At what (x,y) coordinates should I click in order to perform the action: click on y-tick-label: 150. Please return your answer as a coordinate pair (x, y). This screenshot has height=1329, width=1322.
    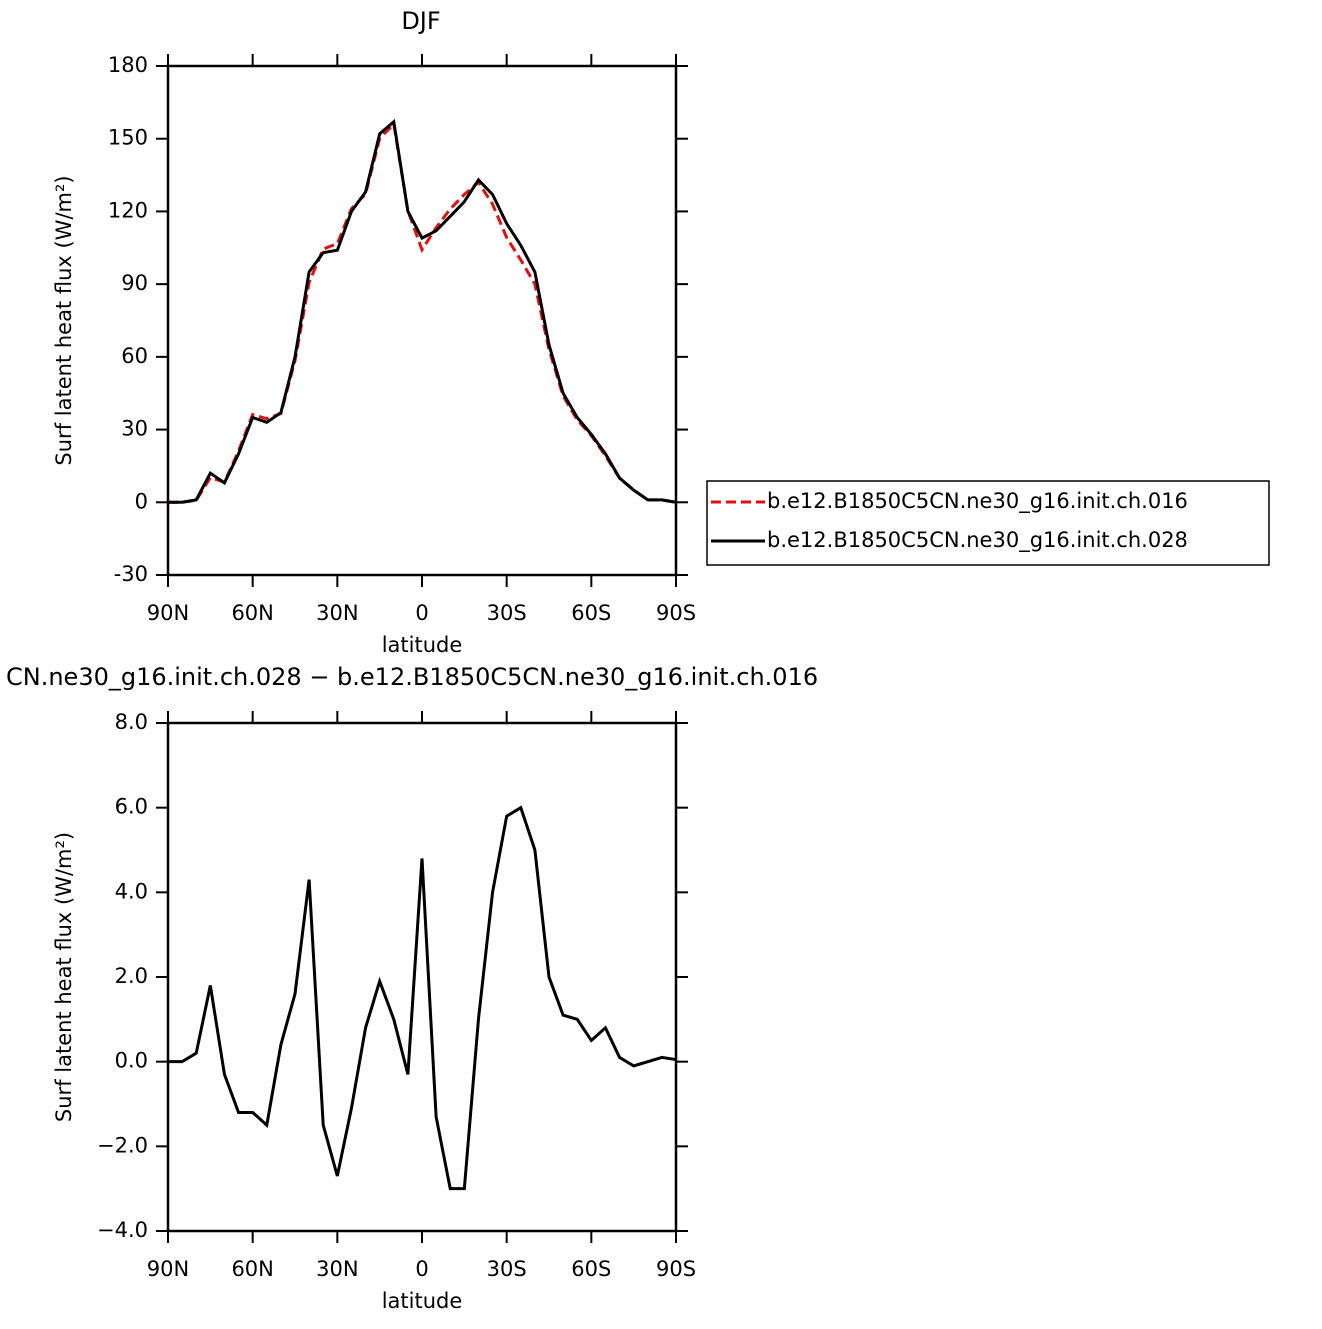
    Looking at the image, I should click on (128, 138).